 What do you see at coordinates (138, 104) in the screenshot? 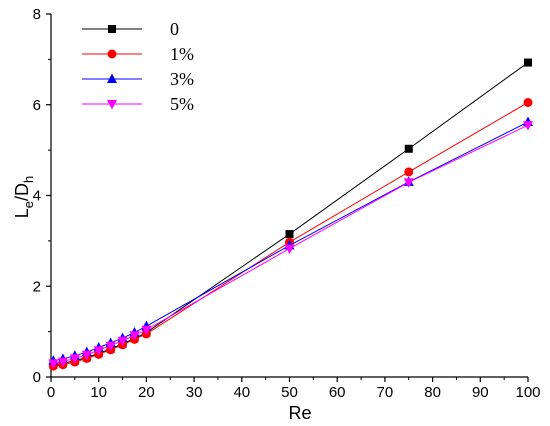
I see `legend-item: 5%` at bounding box center [138, 104].